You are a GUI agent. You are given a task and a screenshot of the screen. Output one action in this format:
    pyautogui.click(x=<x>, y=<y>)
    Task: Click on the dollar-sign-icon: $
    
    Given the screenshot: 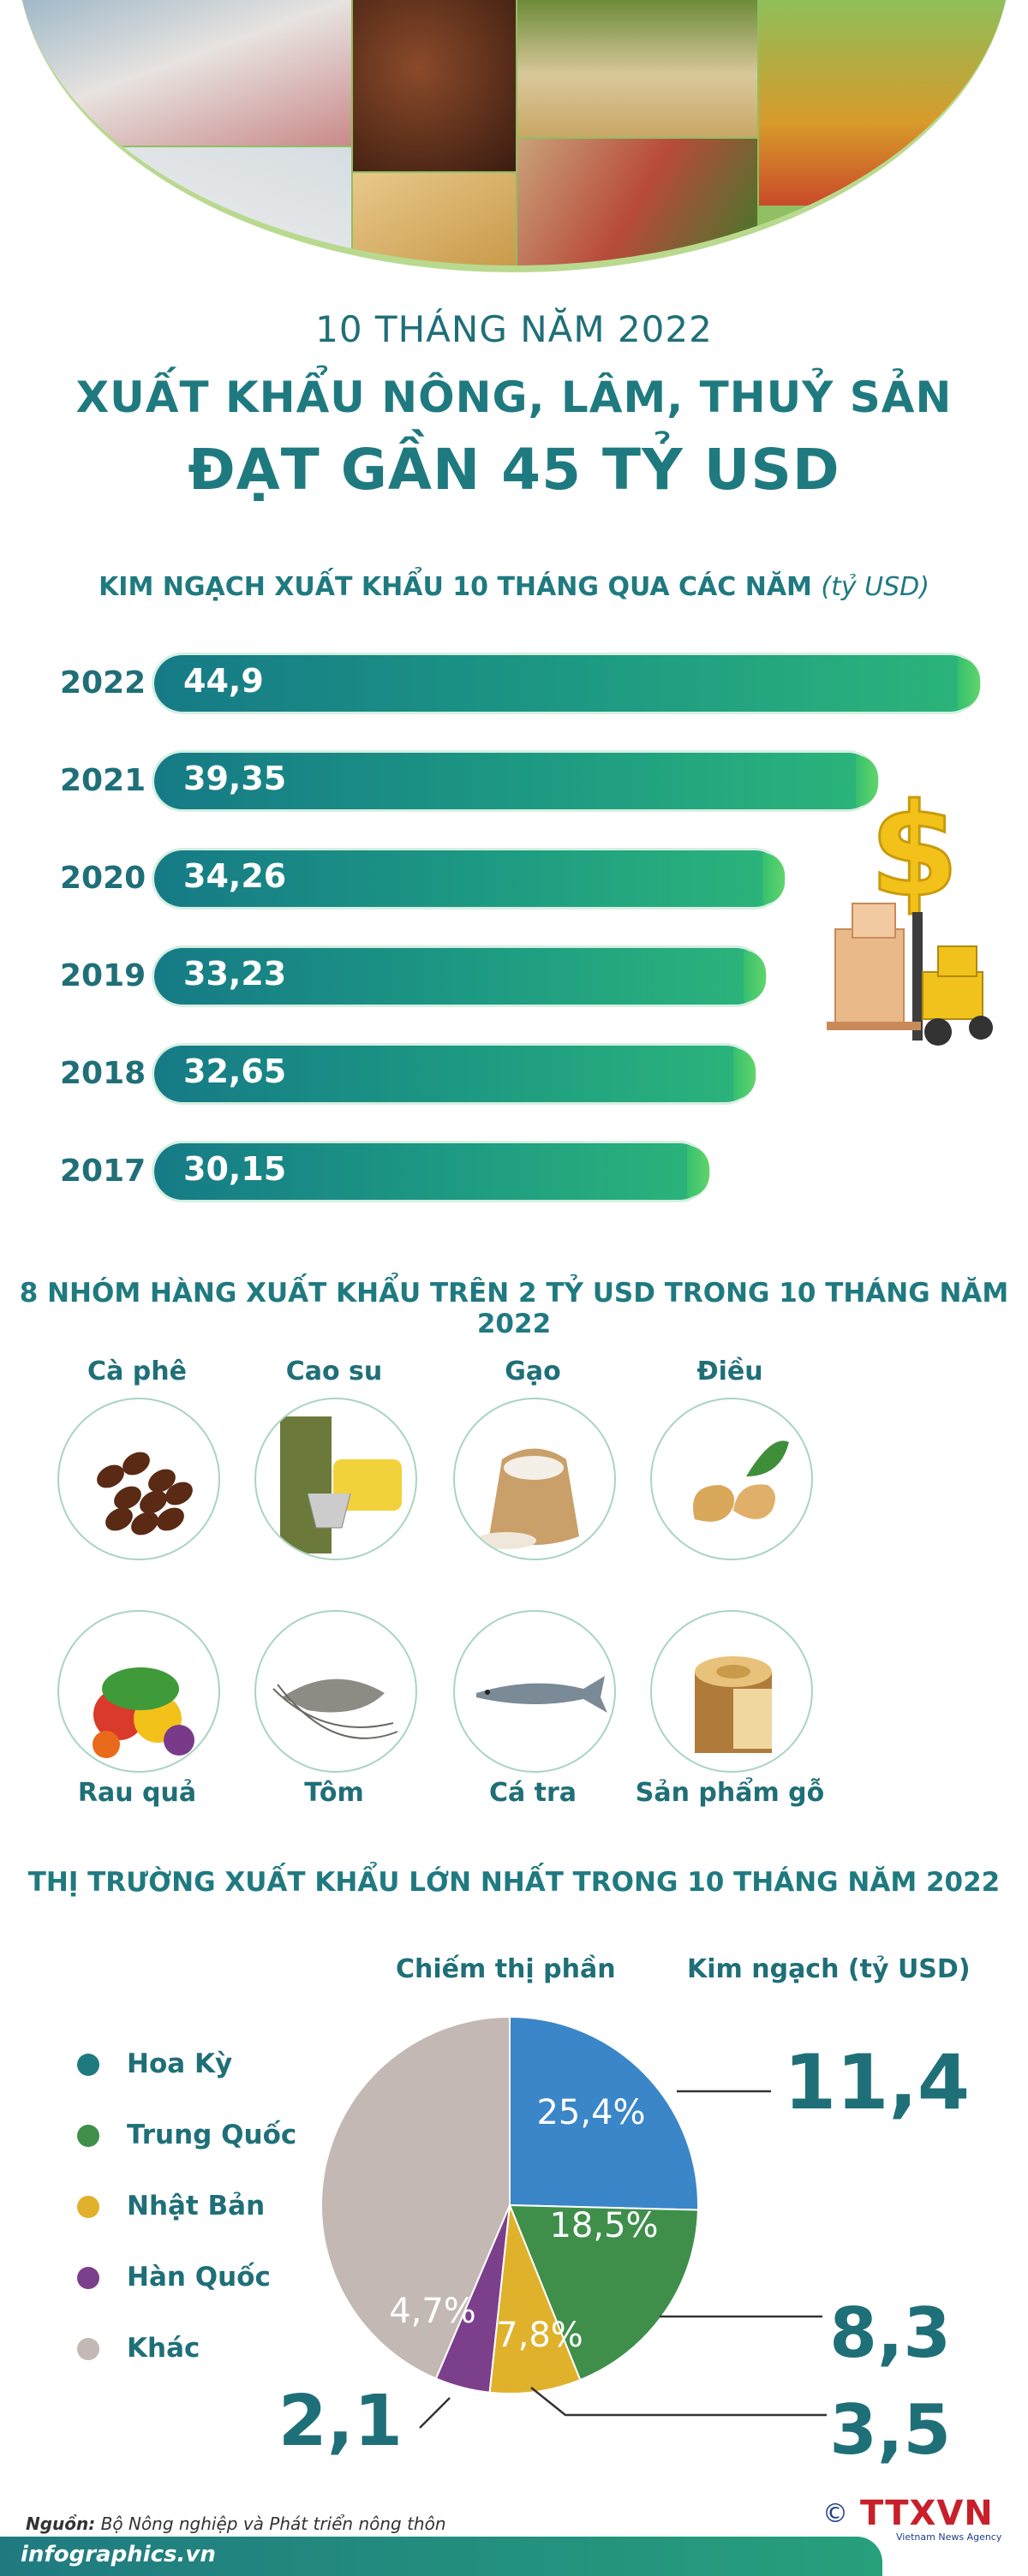 What is the action you would take?
    pyautogui.click(x=914, y=851)
    